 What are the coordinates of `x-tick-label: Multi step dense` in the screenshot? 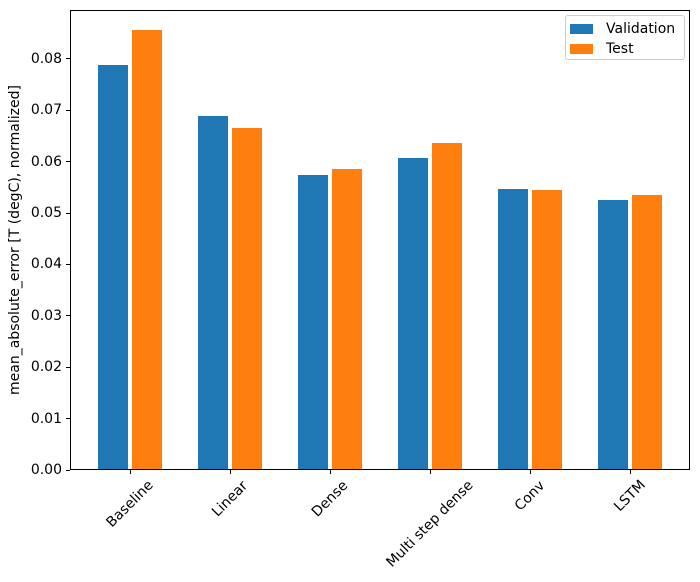 It's located at (430, 524).